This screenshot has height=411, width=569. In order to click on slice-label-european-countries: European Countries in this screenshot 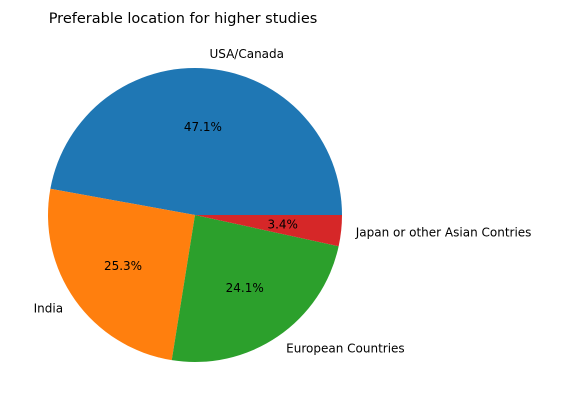, I will do `click(345, 349)`.